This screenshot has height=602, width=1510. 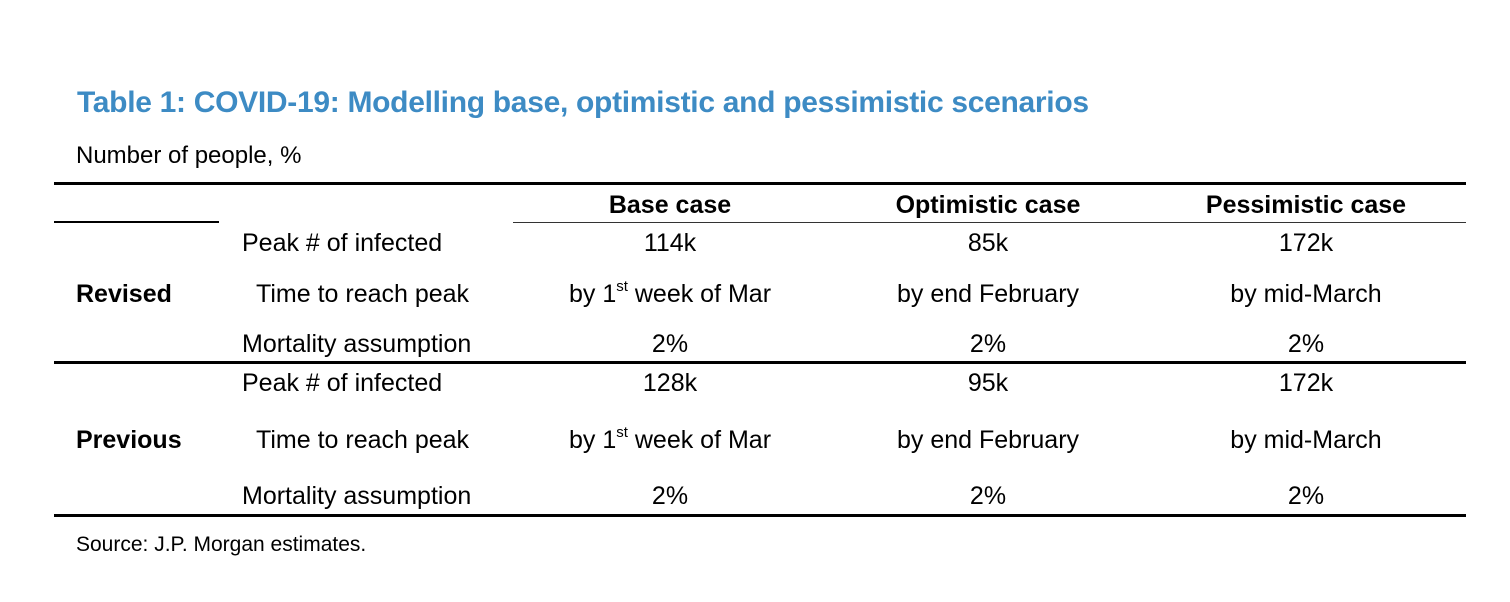 What do you see at coordinates (124, 294) in the screenshot?
I see `group-label-revised: Revised` at bounding box center [124, 294].